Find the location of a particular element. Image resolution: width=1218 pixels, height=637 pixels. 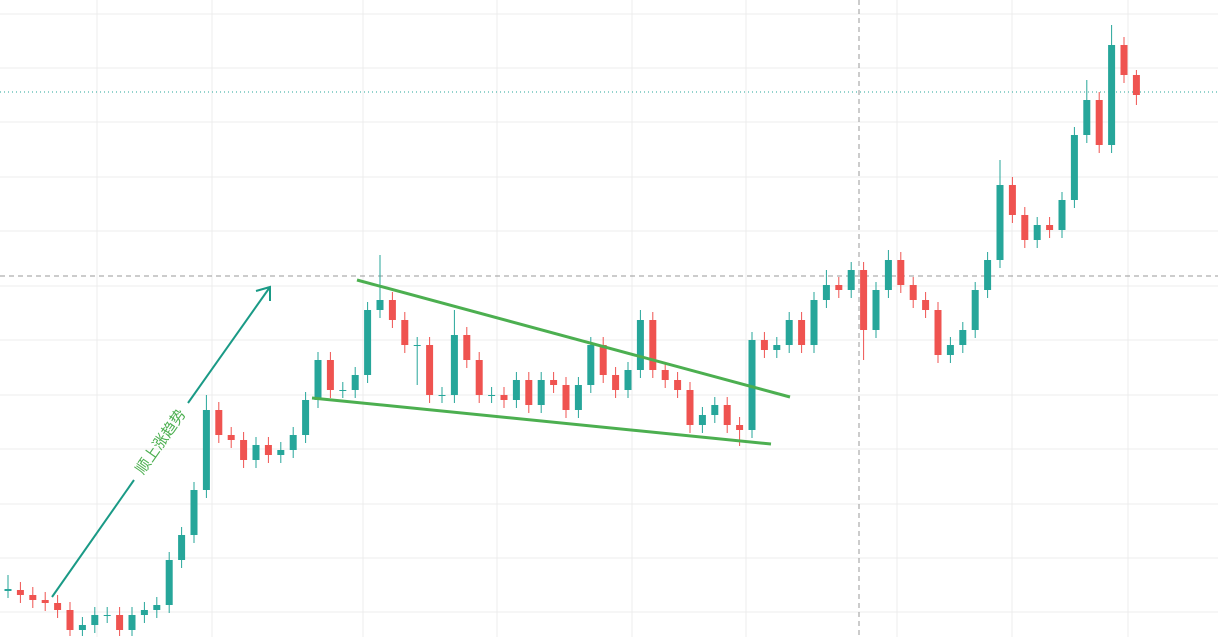

trend-line-lower is located at coordinates (541, 421).